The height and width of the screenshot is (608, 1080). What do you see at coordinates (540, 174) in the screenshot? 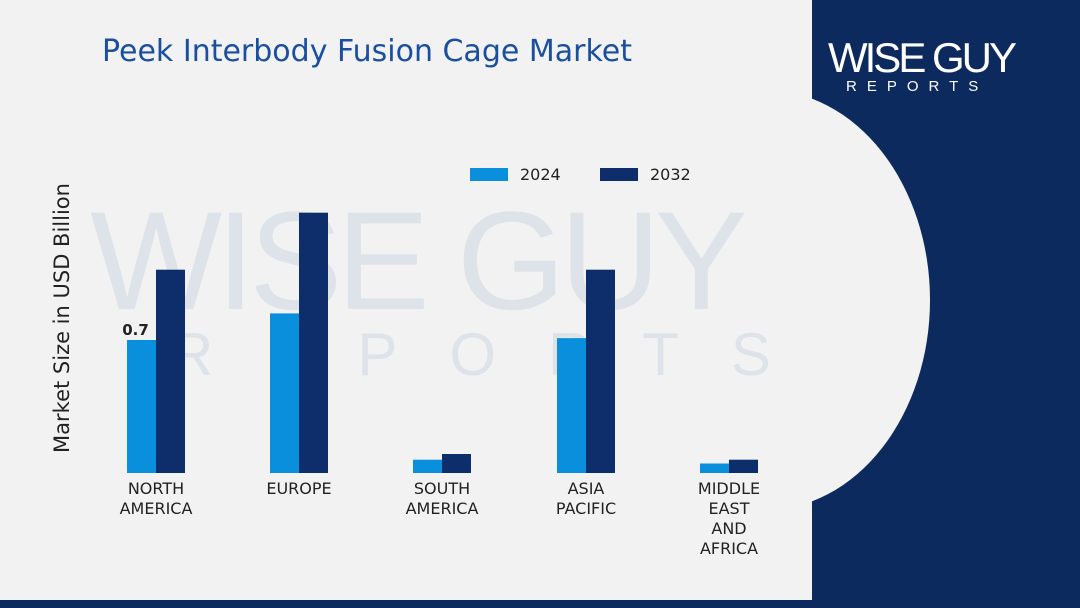
I see `legend-label-2024: 2024` at bounding box center [540, 174].